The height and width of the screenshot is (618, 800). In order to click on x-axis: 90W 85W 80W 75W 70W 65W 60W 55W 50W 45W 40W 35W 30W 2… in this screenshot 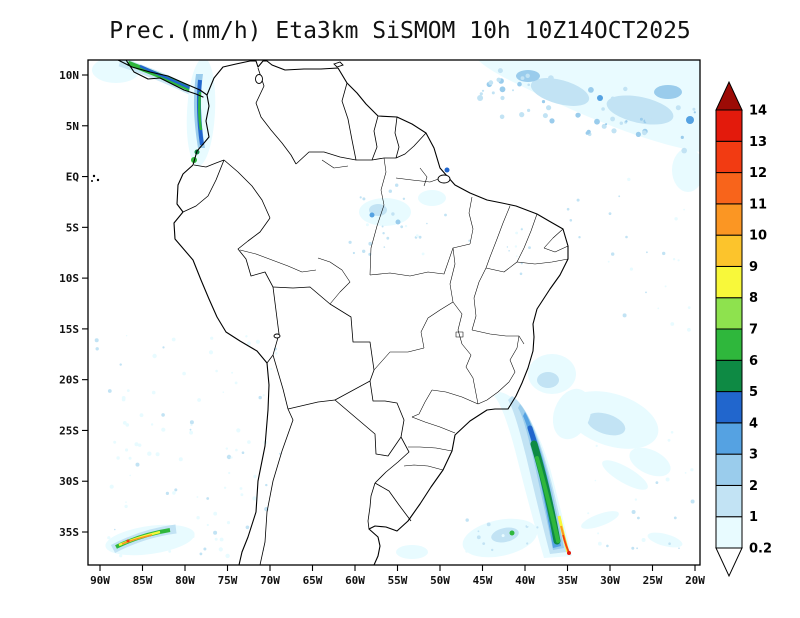, I will do `click(397, 576)`.